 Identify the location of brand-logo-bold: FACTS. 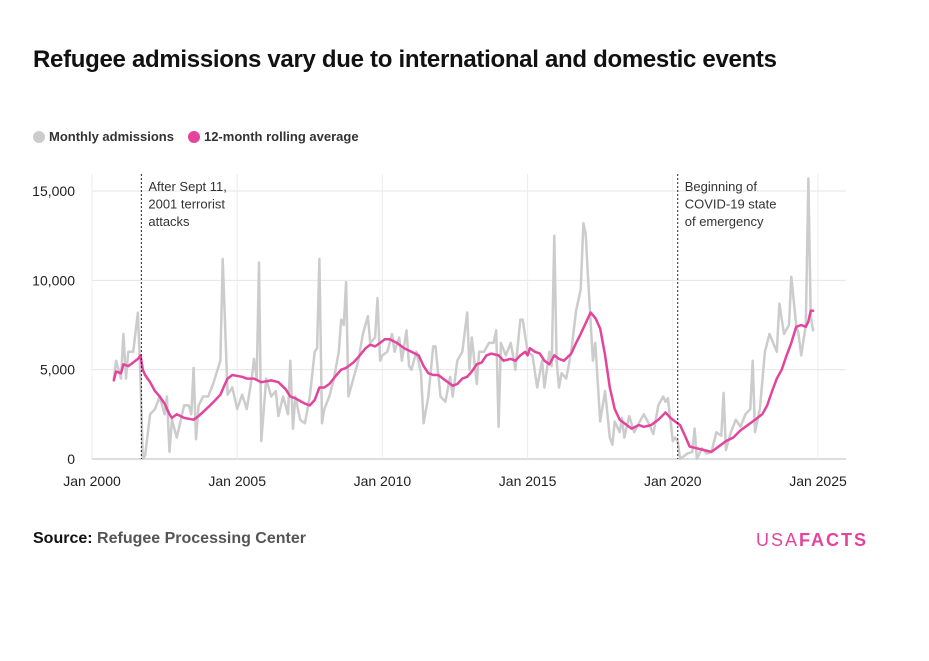
(834, 540).